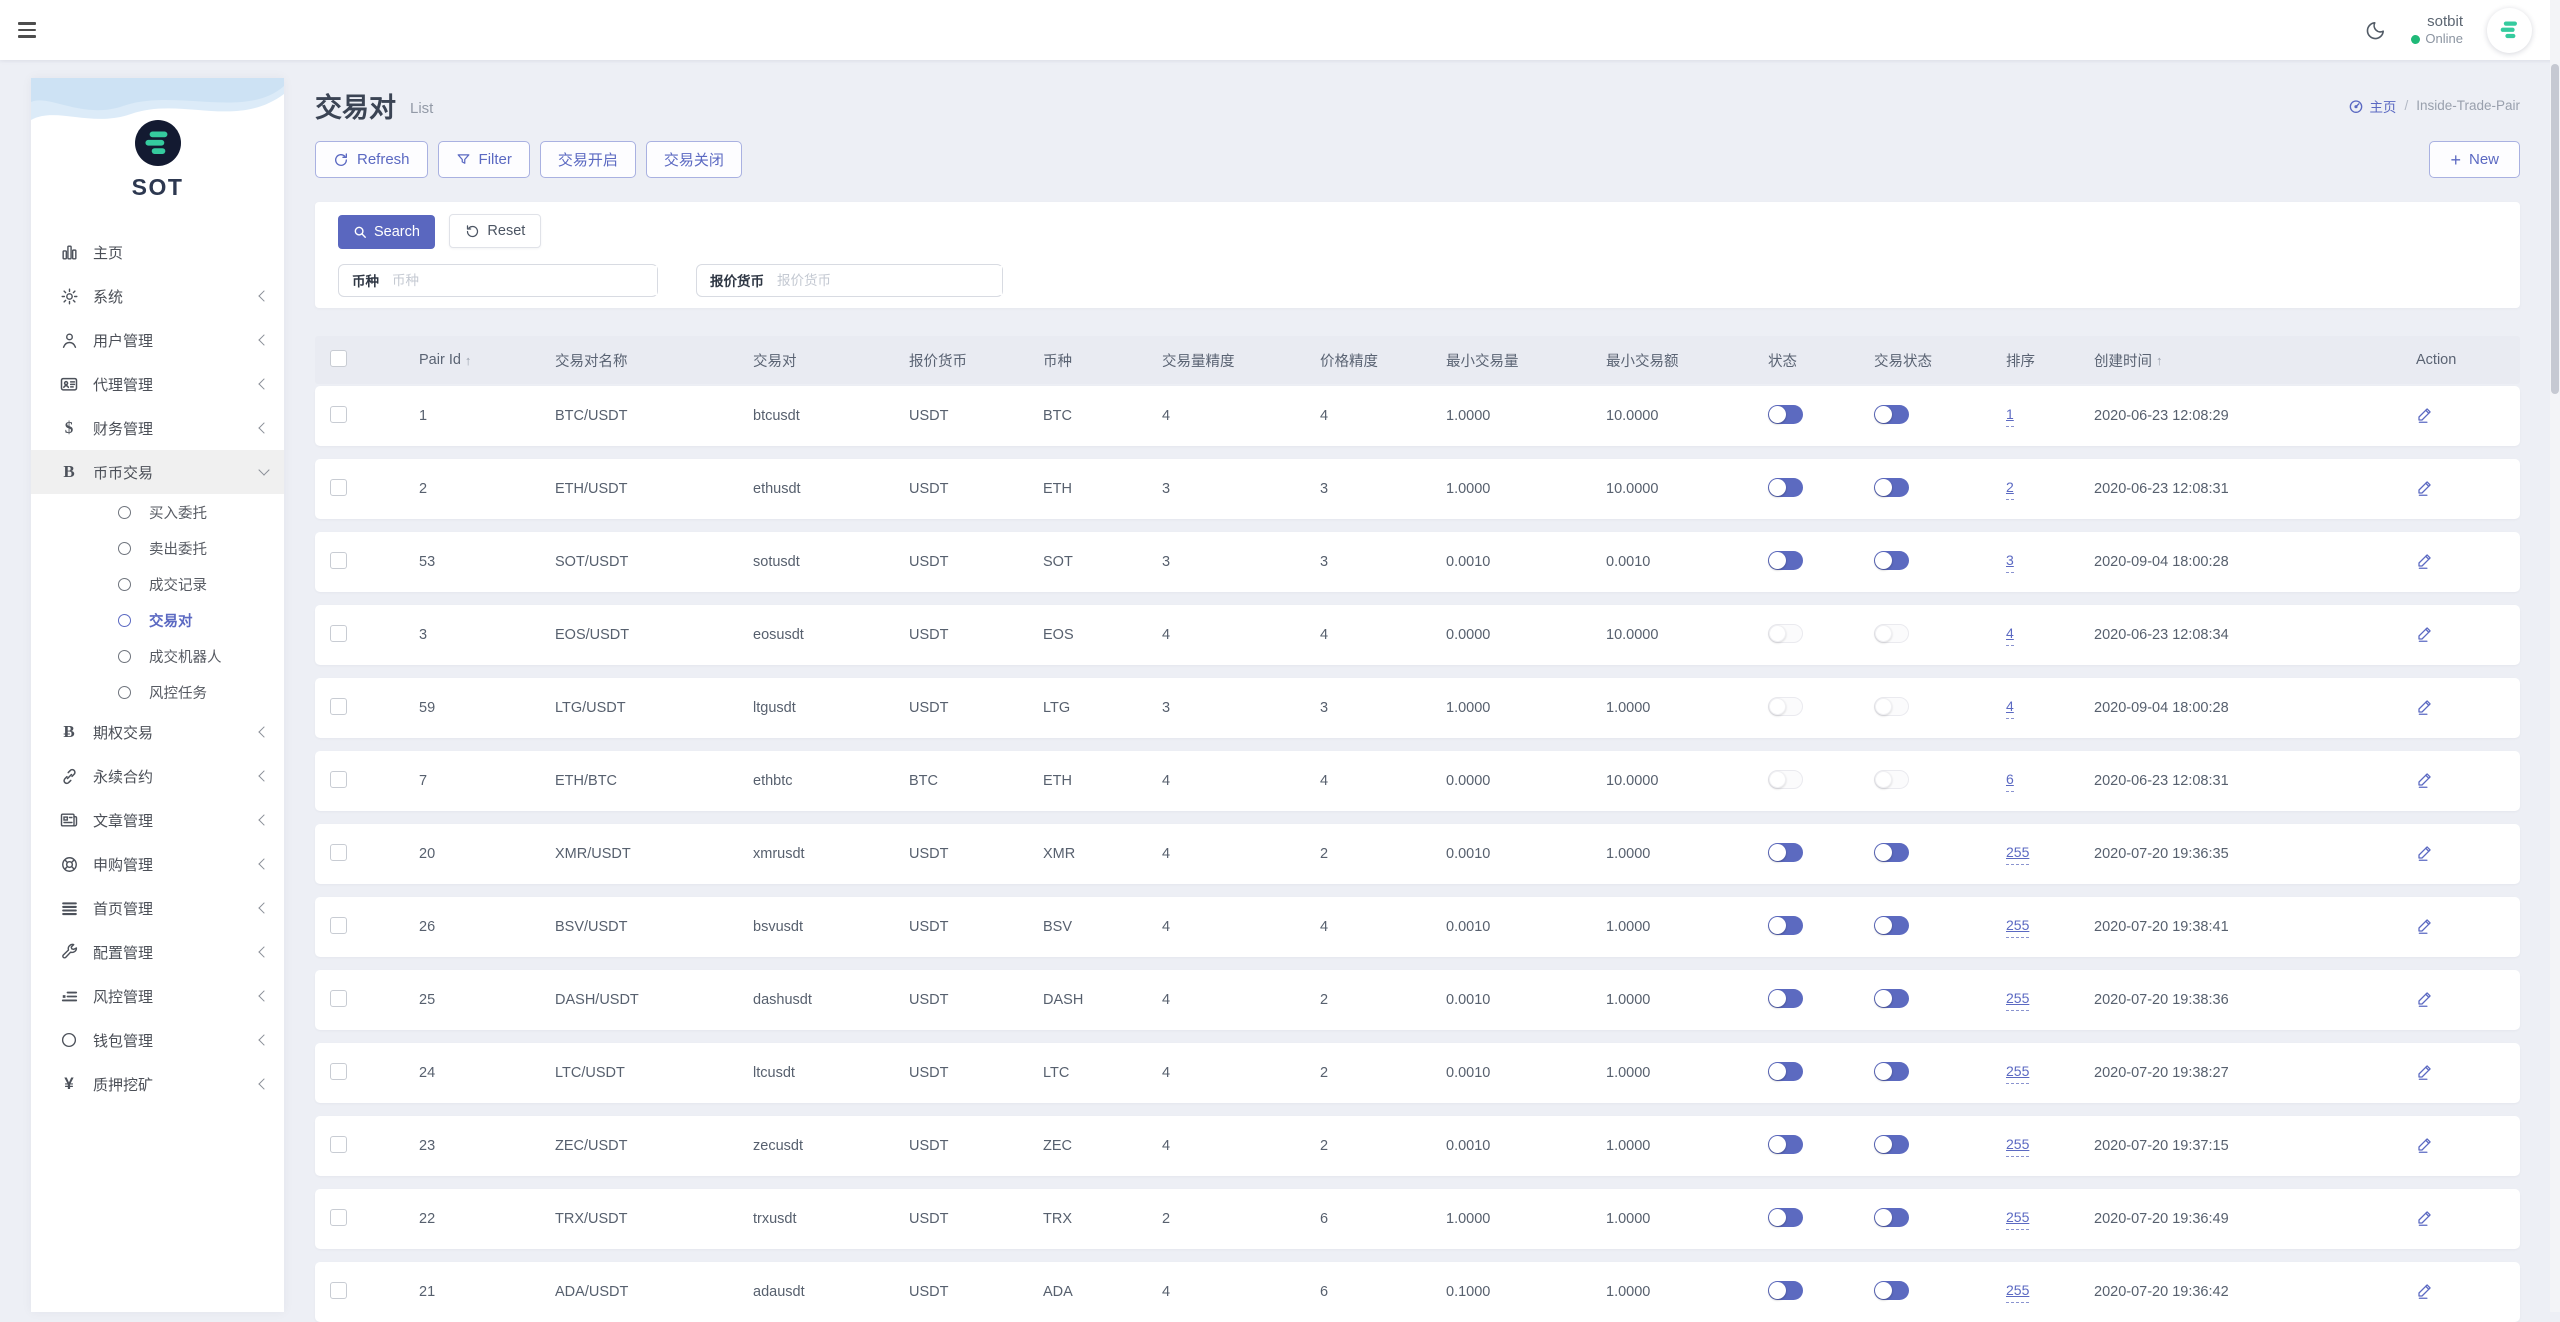 The image size is (2560, 1322). Describe the element at coordinates (495, 231) in the screenshot. I see `reset-button: Reset` at that location.